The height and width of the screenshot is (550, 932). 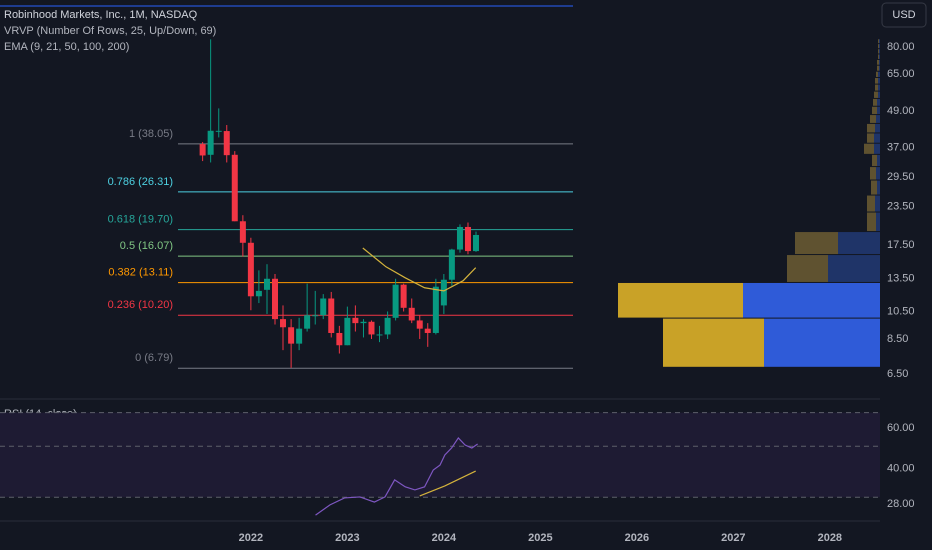 What do you see at coordinates (154, 358) in the screenshot?
I see `fib-label: 0 (6.79)` at bounding box center [154, 358].